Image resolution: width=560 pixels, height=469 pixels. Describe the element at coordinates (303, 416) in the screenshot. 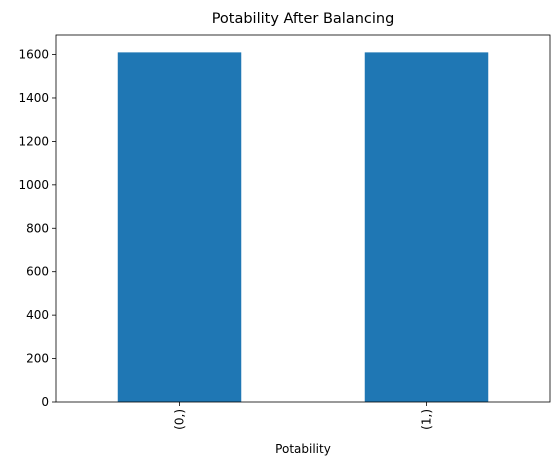

I see `x-axis: (0,) (1,)` at that location.